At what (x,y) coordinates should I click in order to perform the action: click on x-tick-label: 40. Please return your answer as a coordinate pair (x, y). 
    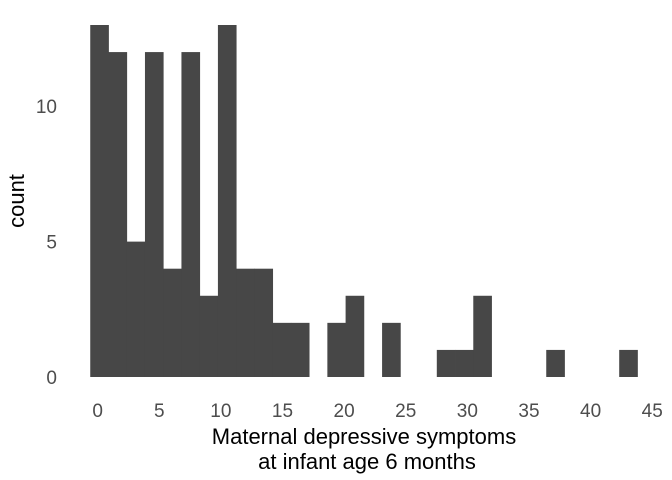
    Looking at the image, I should click on (590, 411).